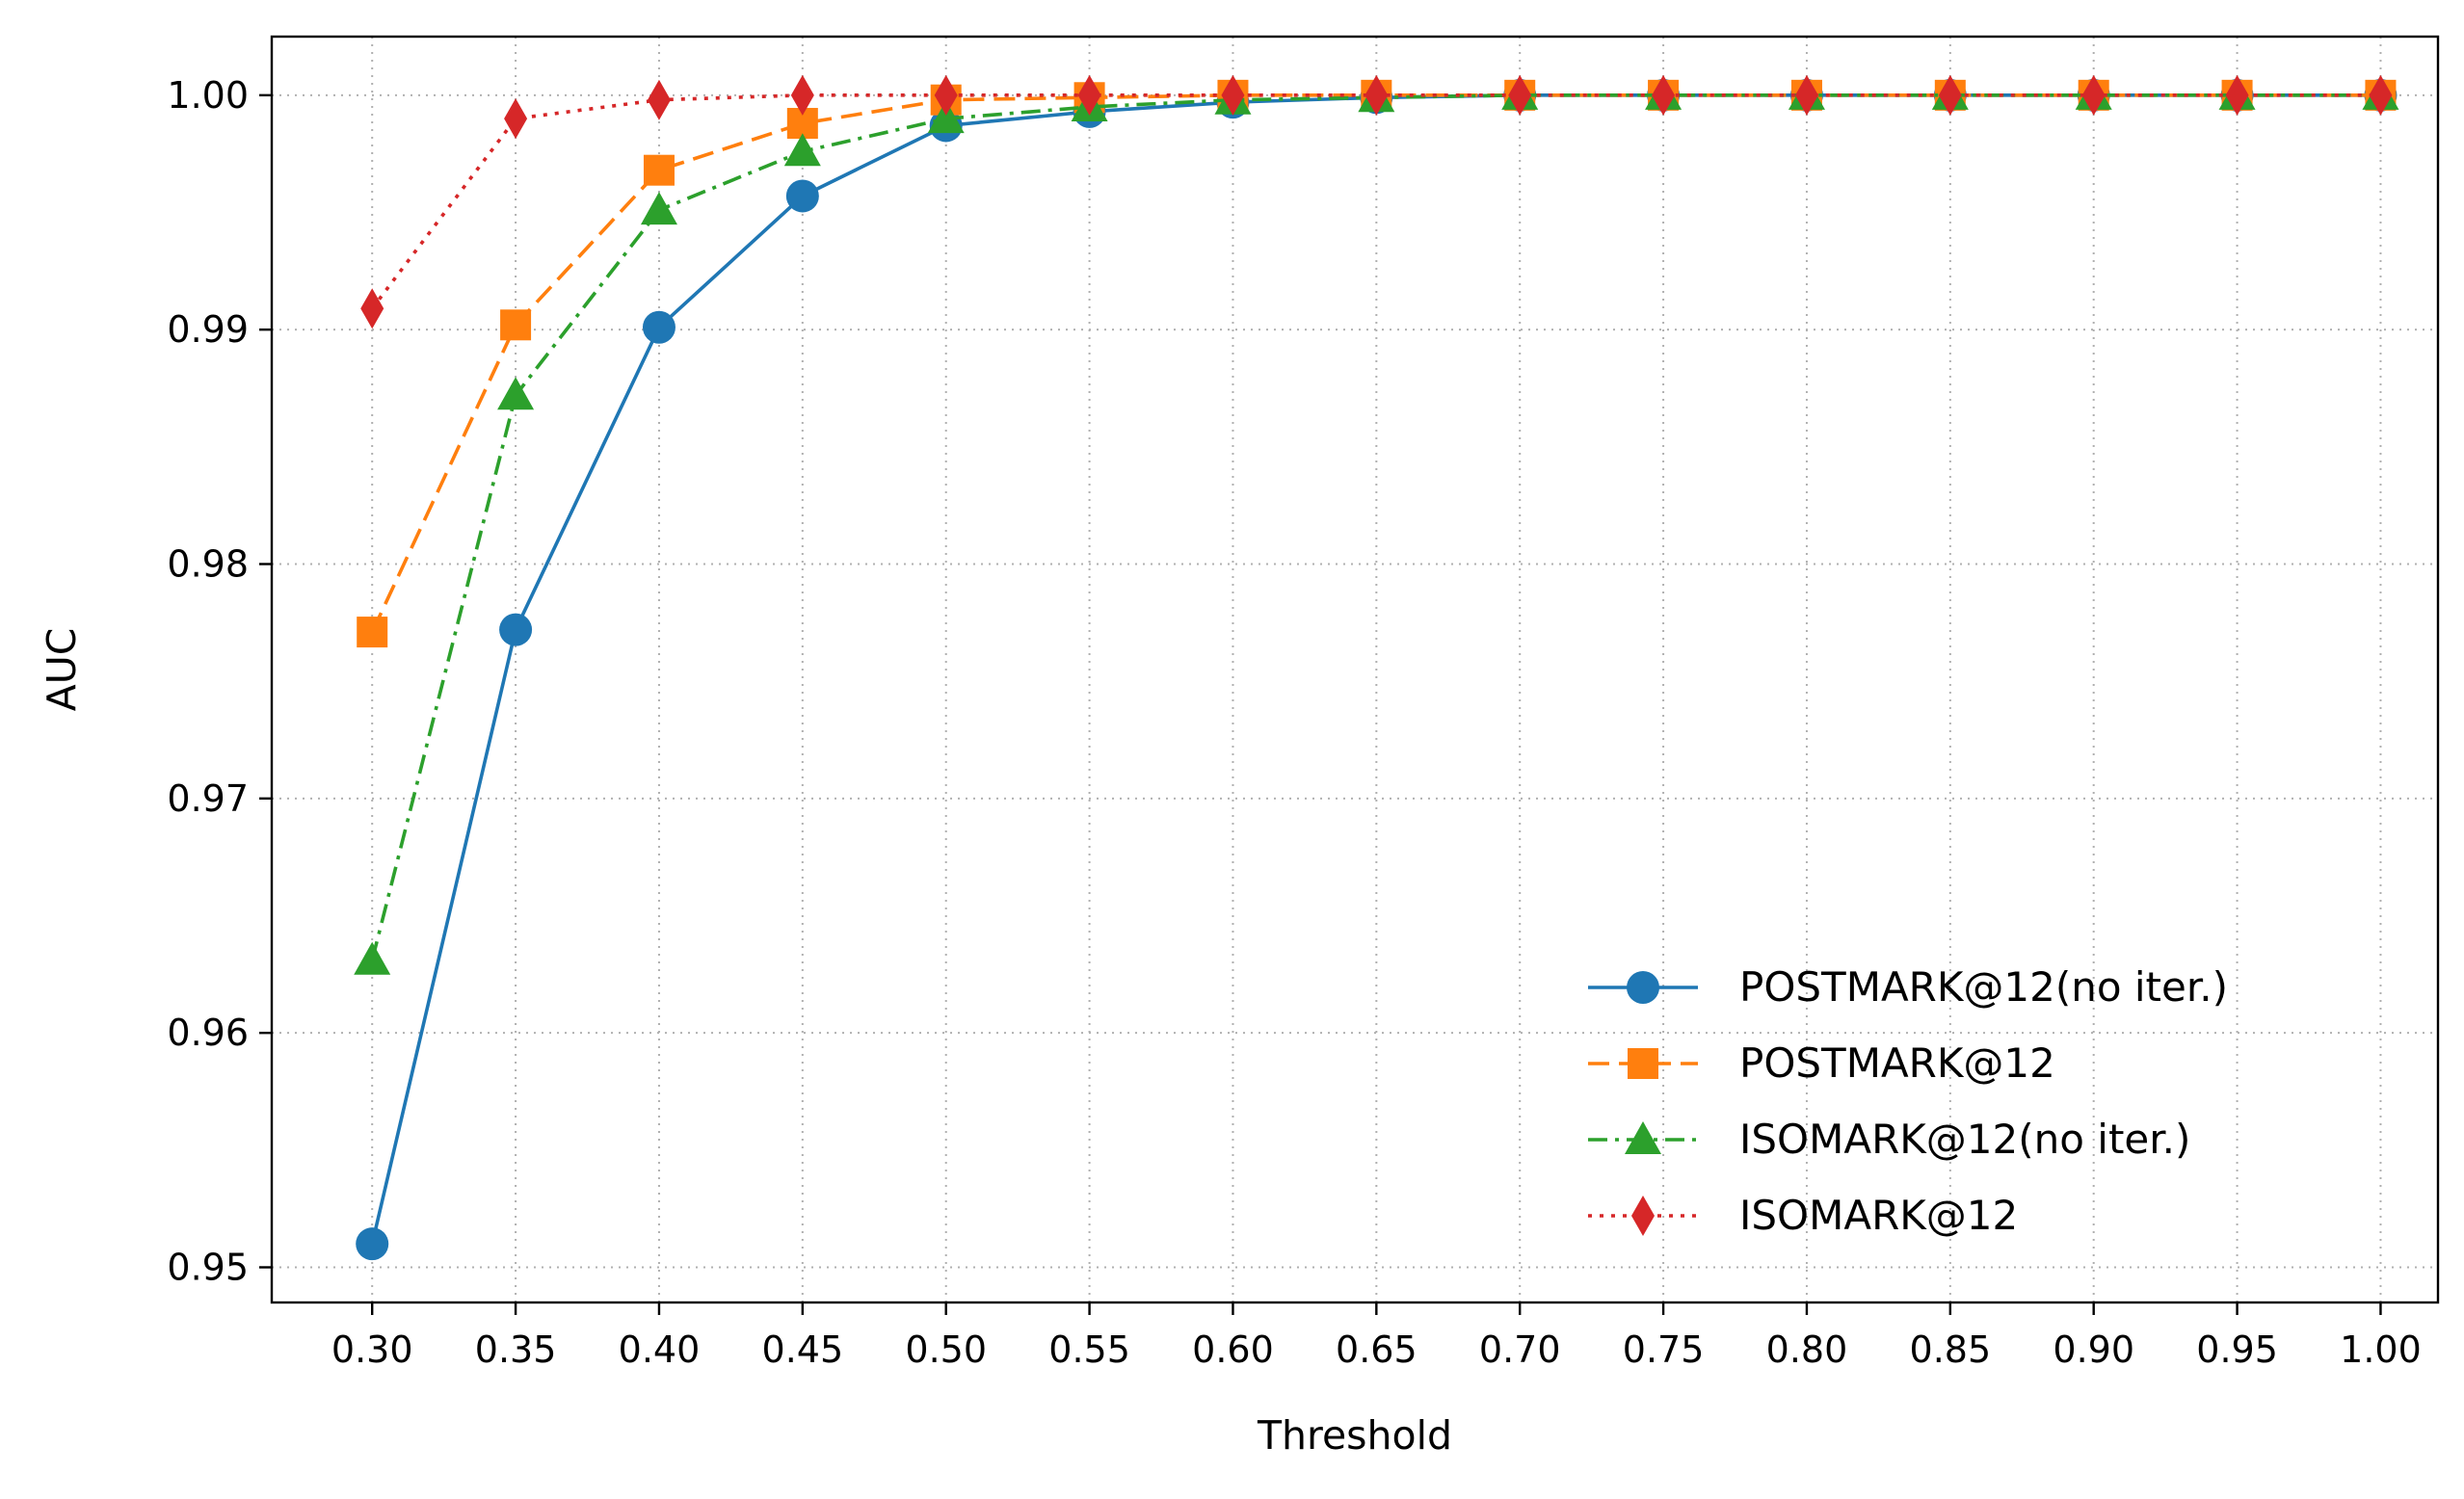 Image resolution: width=2464 pixels, height=1499 pixels. What do you see at coordinates (1964, 1139) in the screenshot?
I see `legend-label: ISOMARK@12(no iter.)` at bounding box center [1964, 1139].